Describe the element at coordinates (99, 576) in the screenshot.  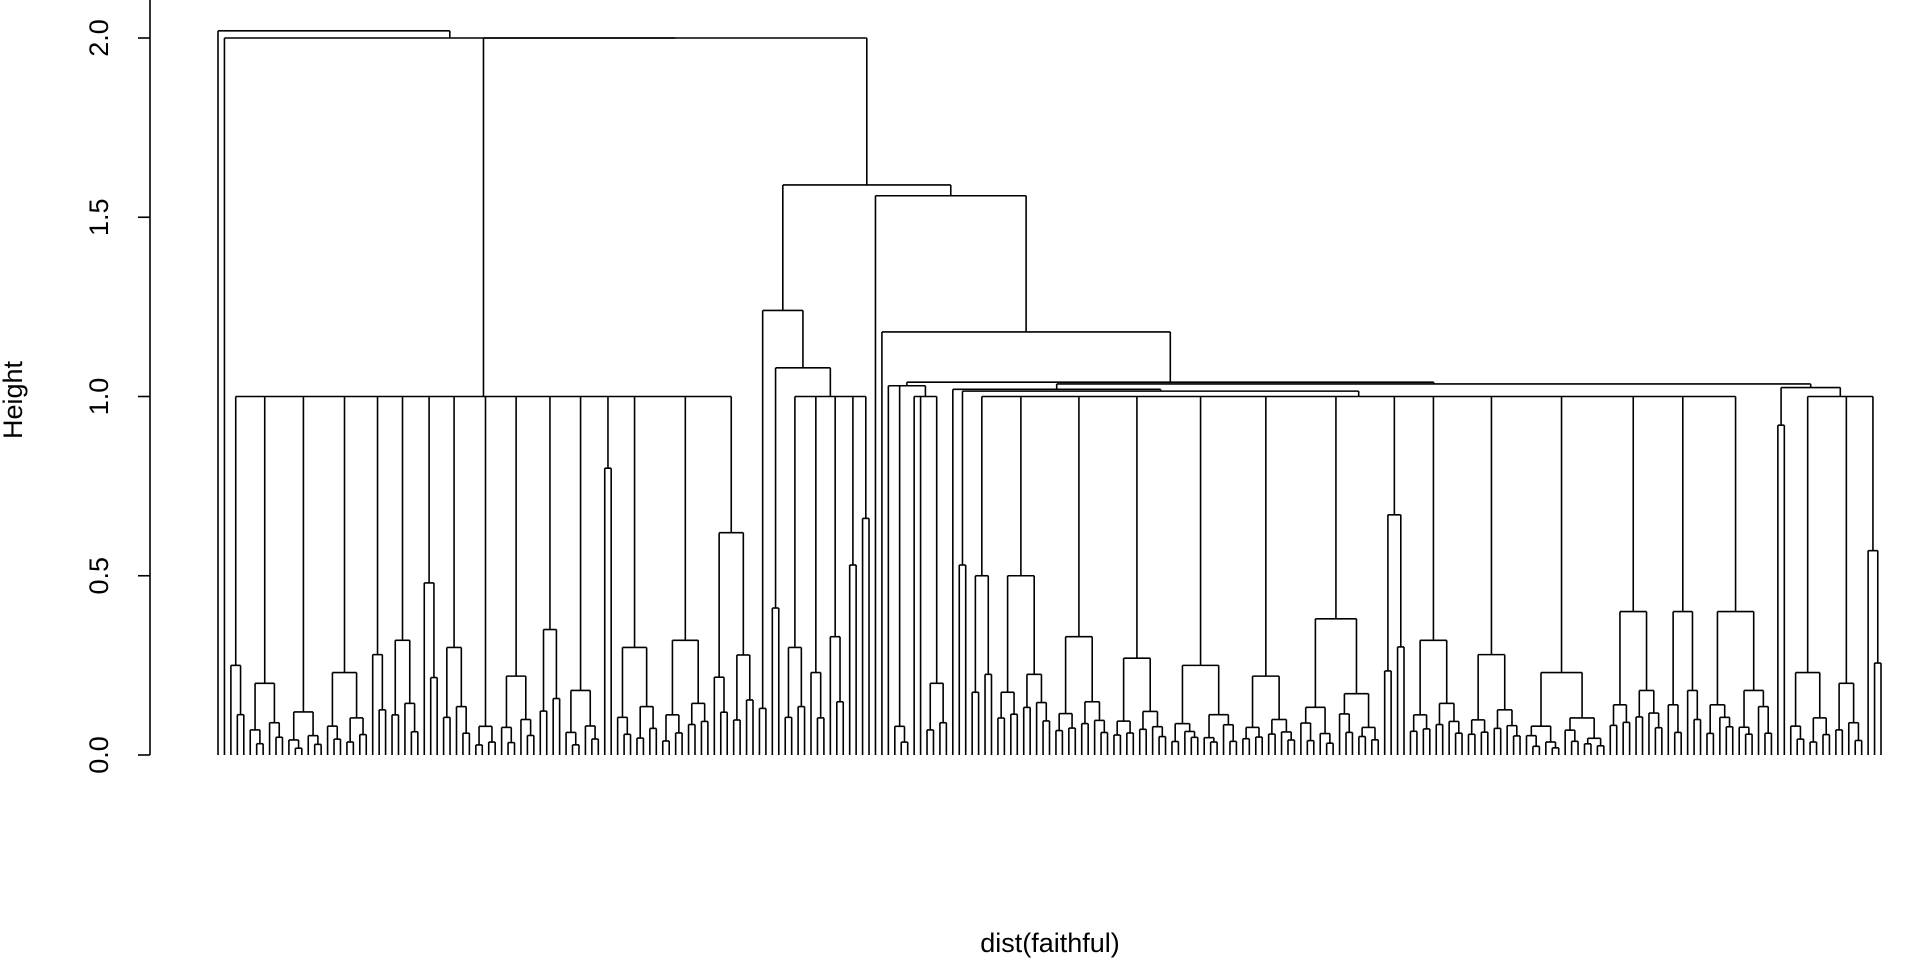
I see `y-tick-label: 0.5` at that location.